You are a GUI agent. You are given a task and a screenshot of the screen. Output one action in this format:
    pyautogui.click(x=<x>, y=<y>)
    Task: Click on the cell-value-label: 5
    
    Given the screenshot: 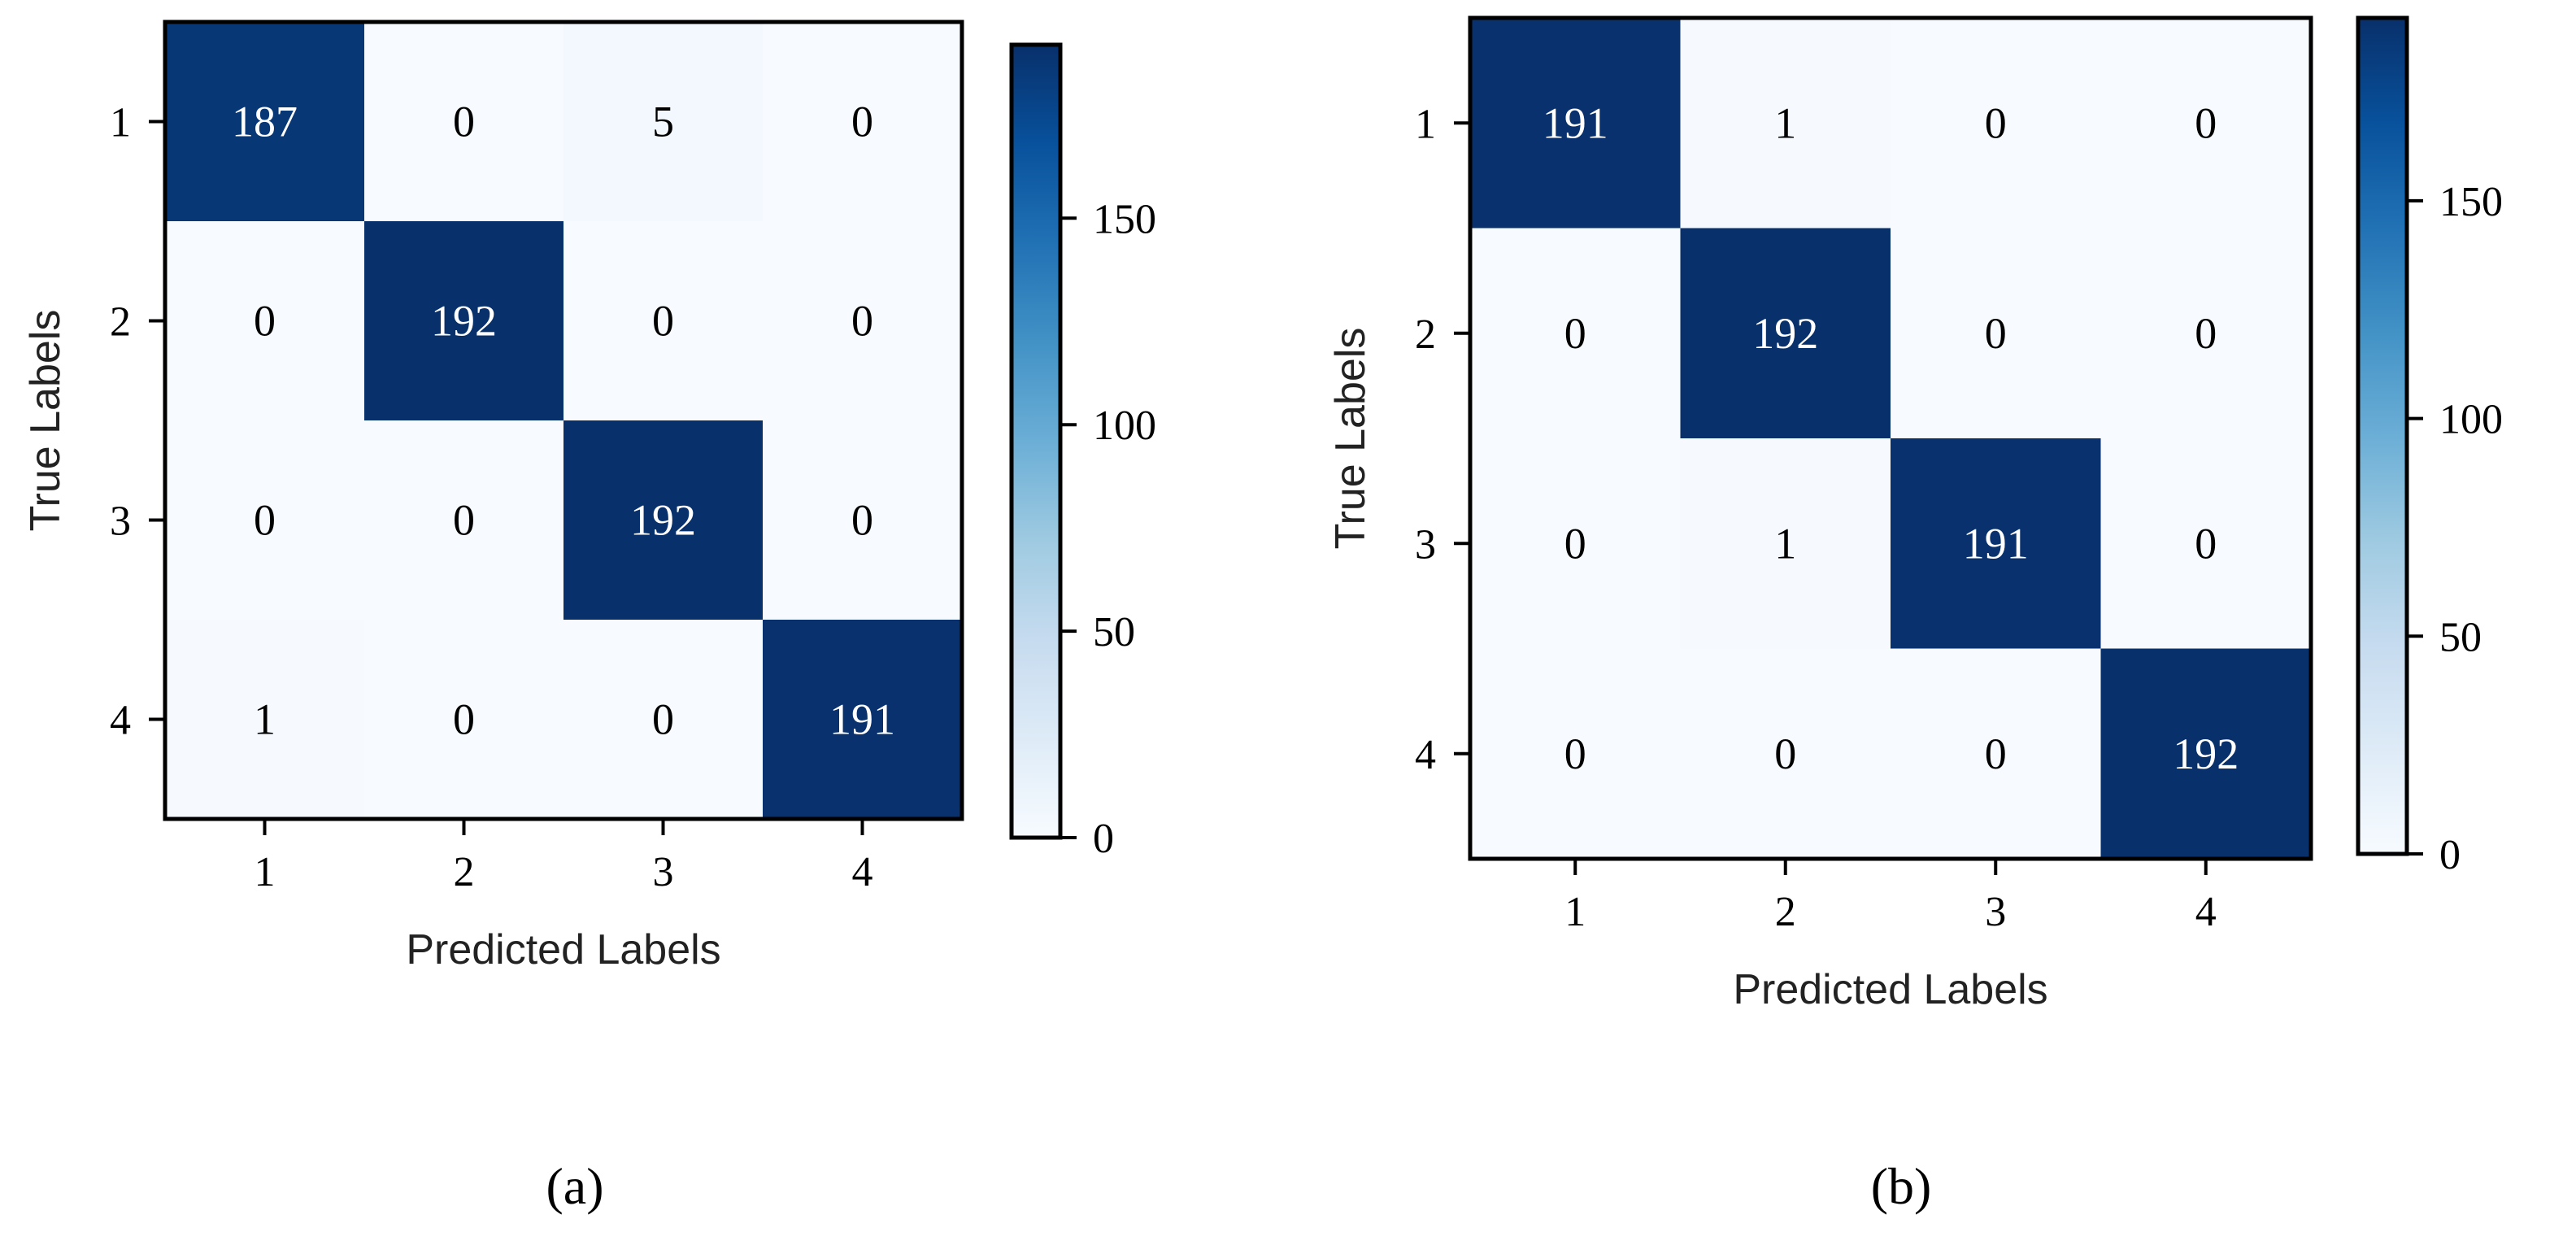 What is the action you would take?
    pyautogui.click(x=663, y=122)
    